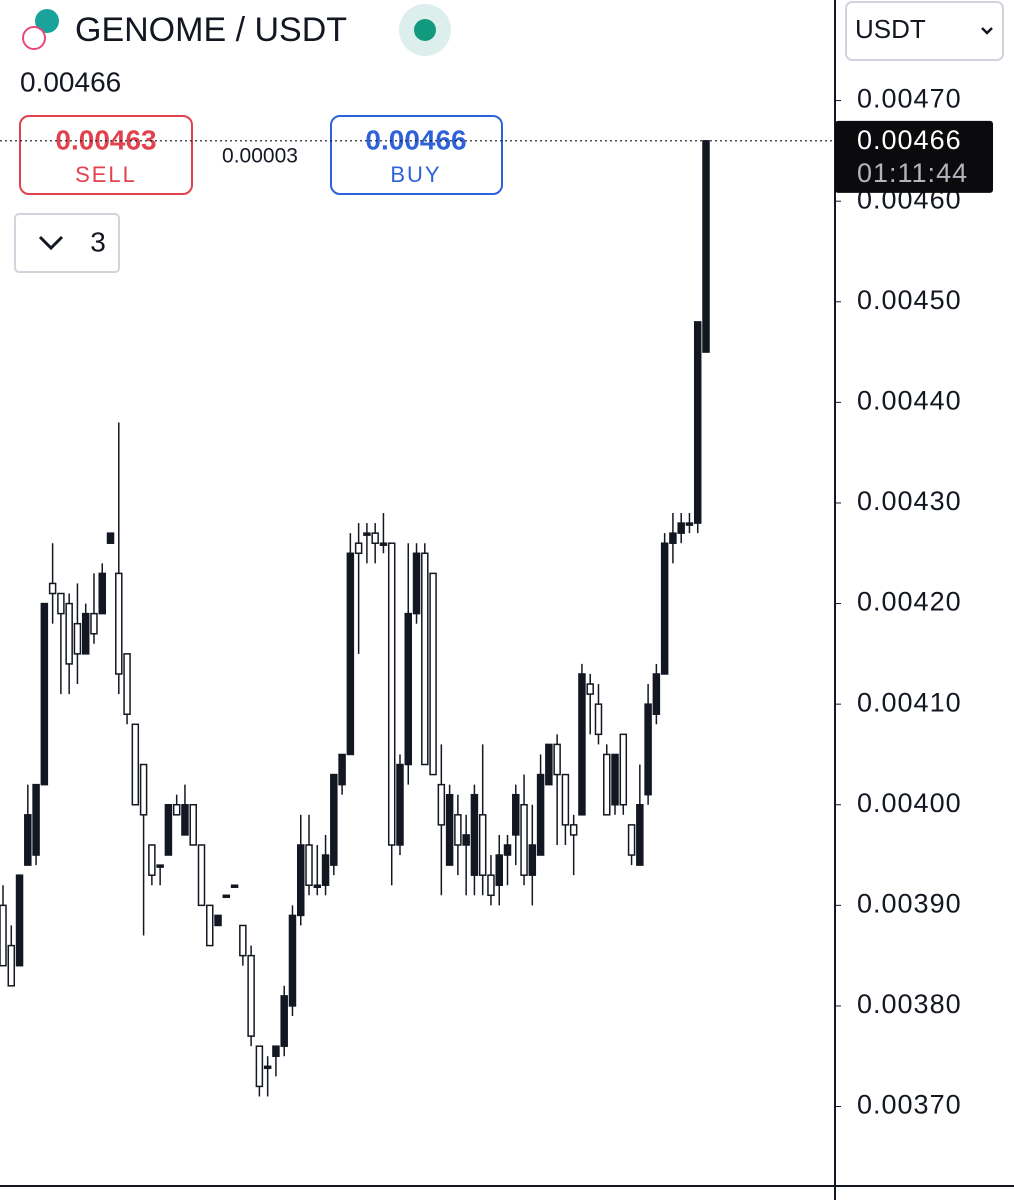  What do you see at coordinates (987, 31) in the screenshot?
I see `dropdown-icon` at bounding box center [987, 31].